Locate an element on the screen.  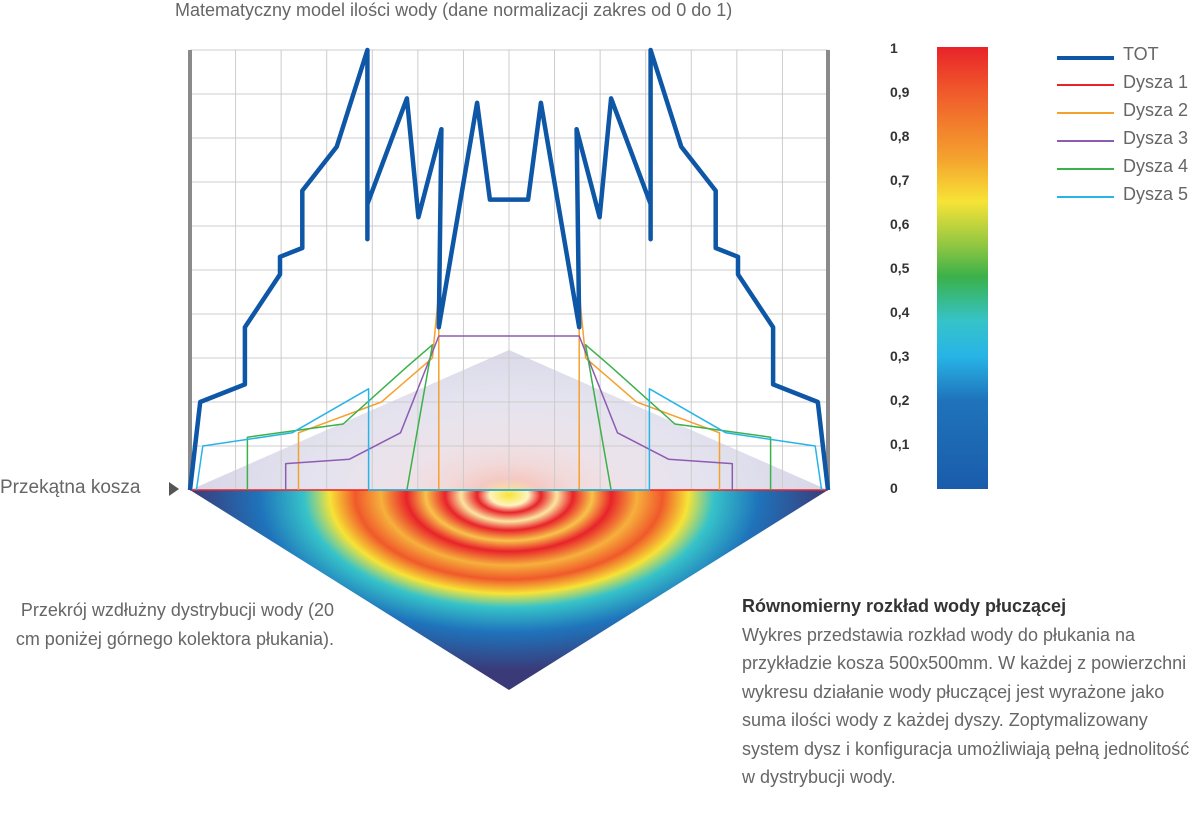
colorbar-tick-label: 0 is located at coordinates (894, 488).